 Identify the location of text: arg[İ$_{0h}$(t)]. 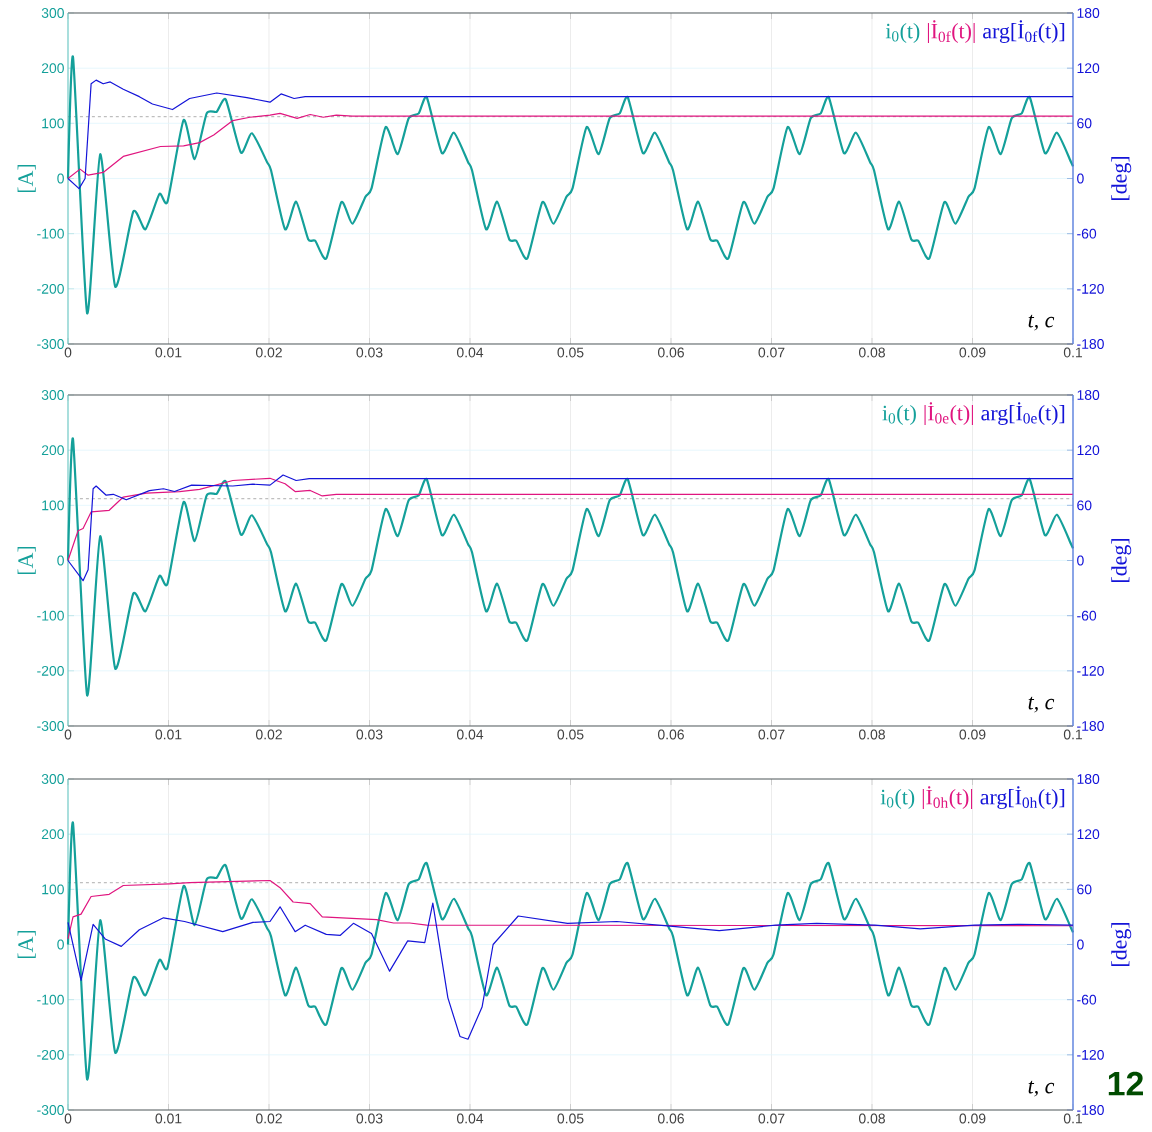
(1022, 797).